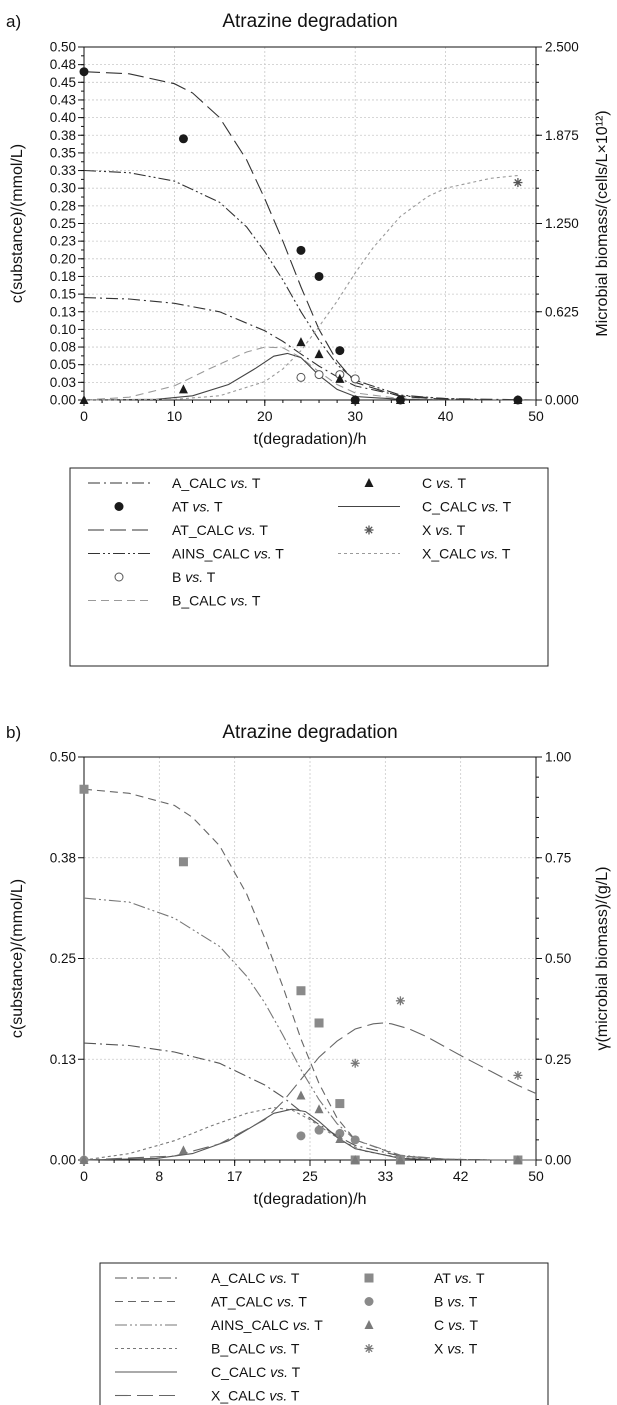 Image resolution: width=617 pixels, height=1405 pixels. What do you see at coordinates (17, 223) in the screenshot?
I see `y-axis-label: c(substance)/(mmol/L)` at bounding box center [17, 223].